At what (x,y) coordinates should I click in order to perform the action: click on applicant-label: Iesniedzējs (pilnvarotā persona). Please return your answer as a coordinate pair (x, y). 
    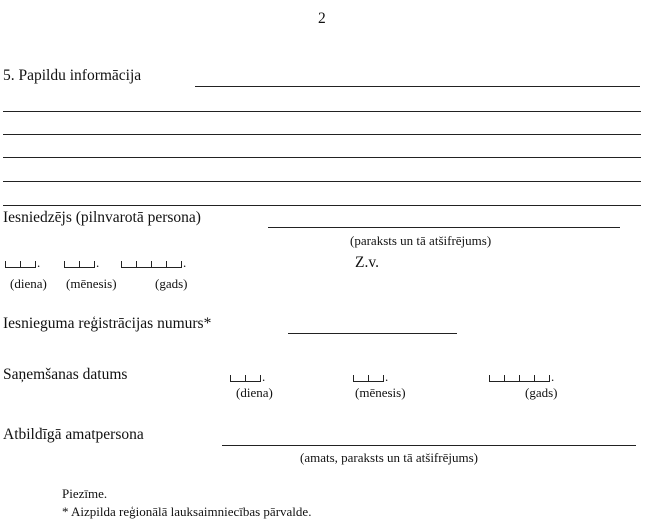
    Looking at the image, I should click on (102, 217).